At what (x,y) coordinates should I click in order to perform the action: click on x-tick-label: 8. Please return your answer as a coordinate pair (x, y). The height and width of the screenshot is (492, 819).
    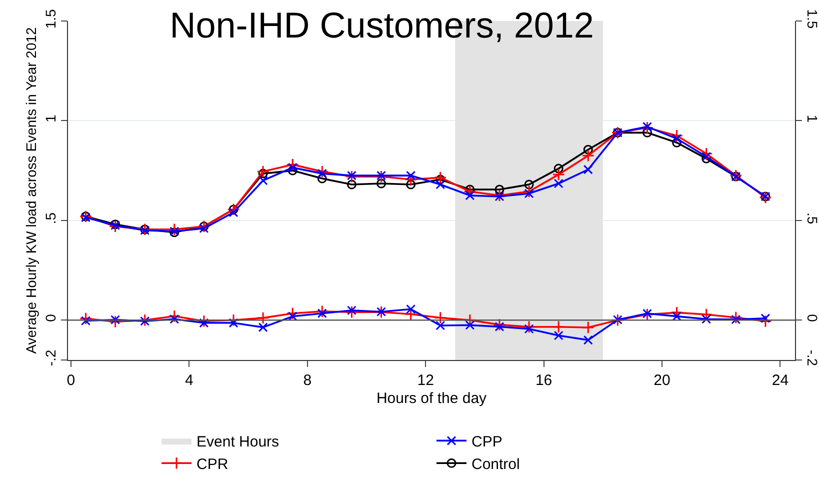
    Looking at the image, I should click on (307, 380).